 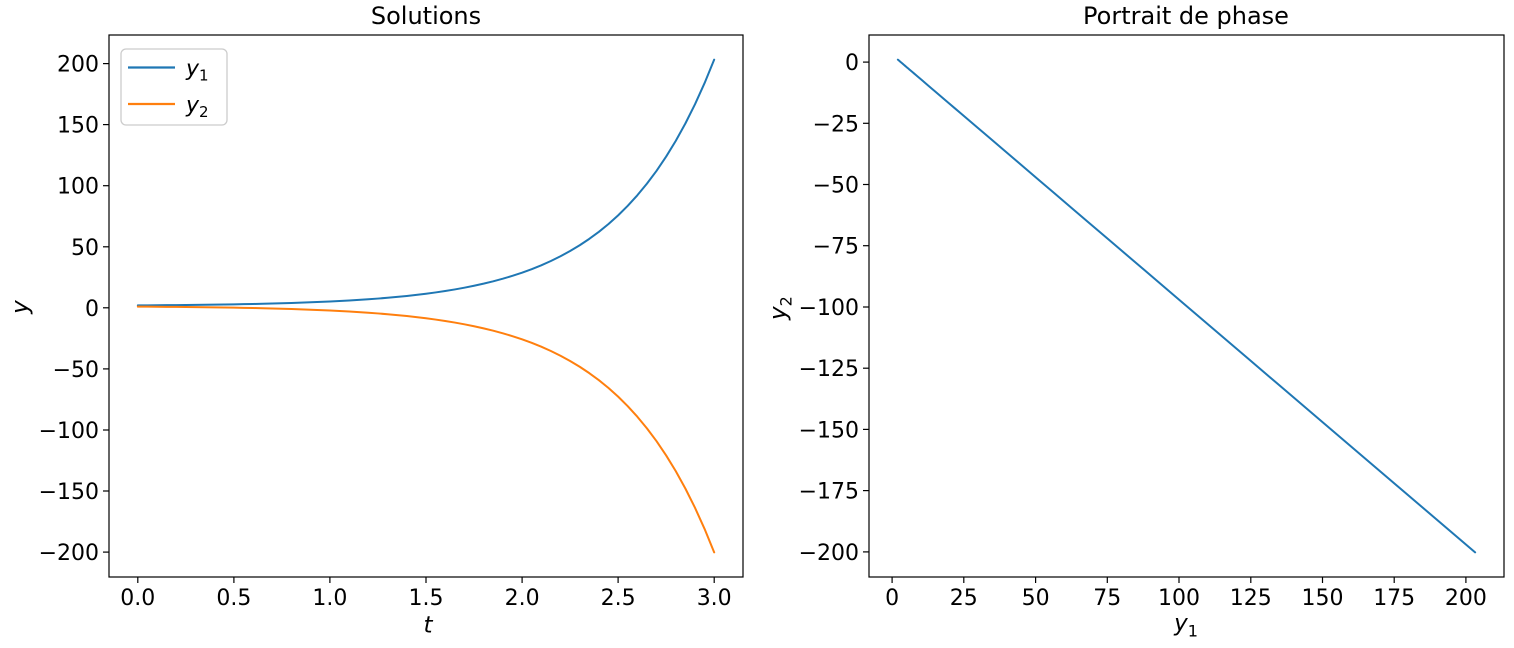 I want to click on y-tick-label: −175, so click(x=829, y=492).